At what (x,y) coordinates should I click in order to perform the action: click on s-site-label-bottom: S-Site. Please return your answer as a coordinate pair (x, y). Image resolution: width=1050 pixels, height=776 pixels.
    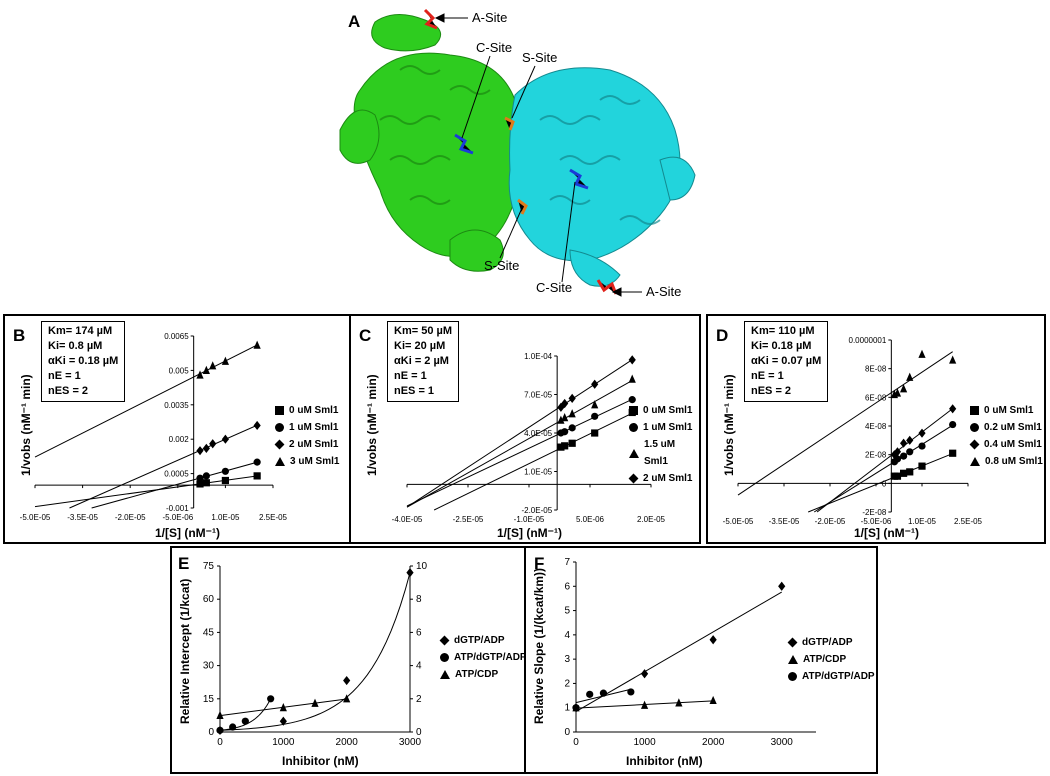
    Looking at the image, I should click on (502, 265).